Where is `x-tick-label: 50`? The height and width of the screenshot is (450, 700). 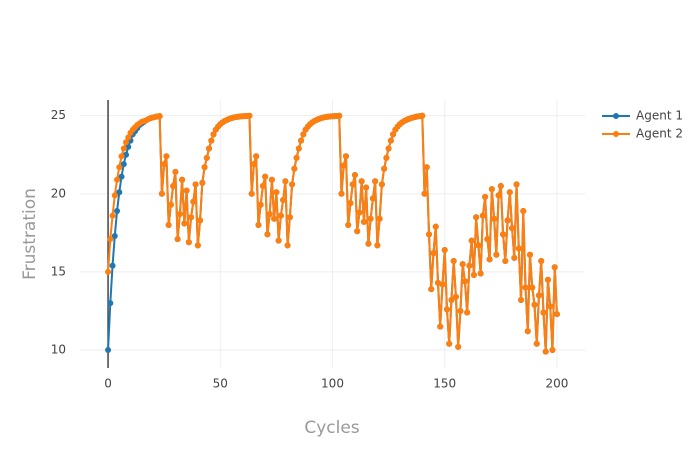
x-tick-label: 50 is located at coordinates (220, 384).